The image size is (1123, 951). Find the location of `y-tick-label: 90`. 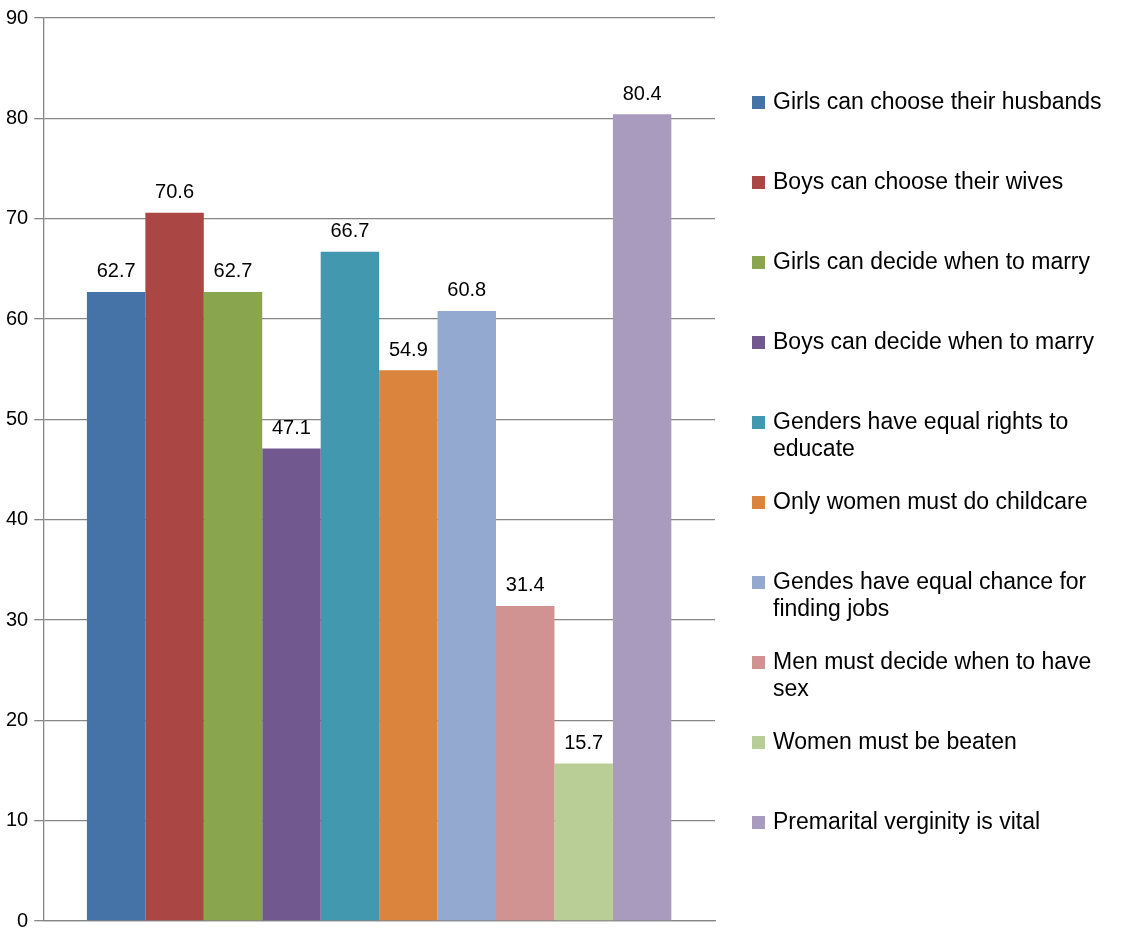

y-tick-label: 90 is located at coordinates (17, 16).